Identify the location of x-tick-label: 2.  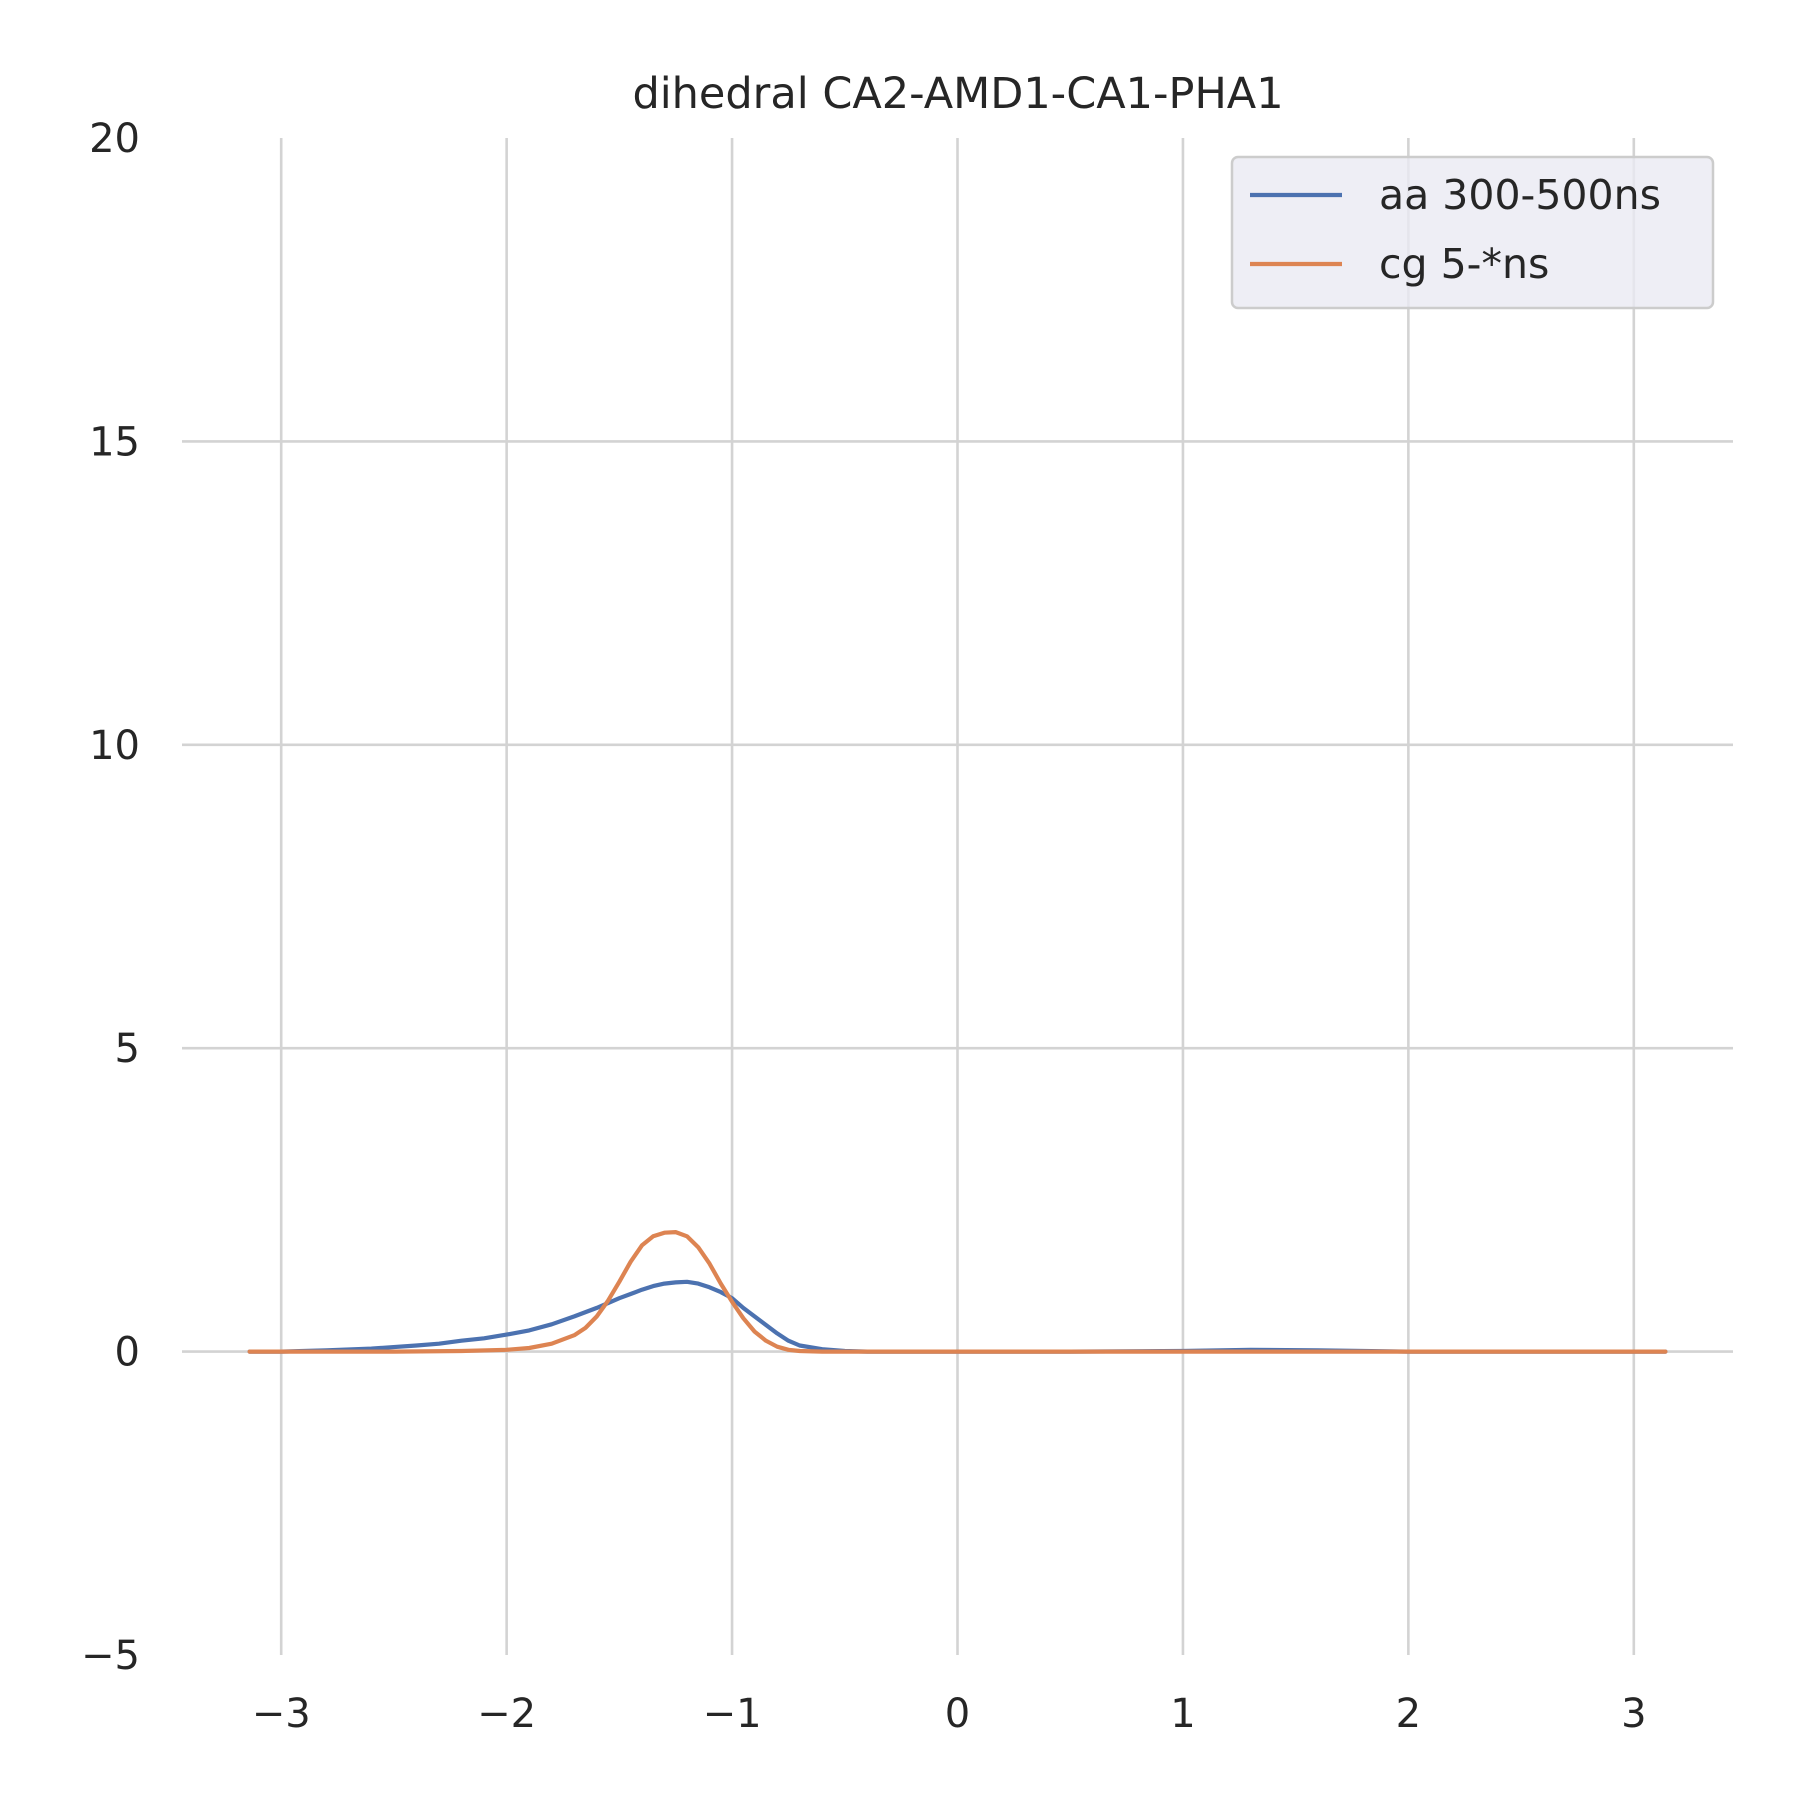
(1408, 1714).